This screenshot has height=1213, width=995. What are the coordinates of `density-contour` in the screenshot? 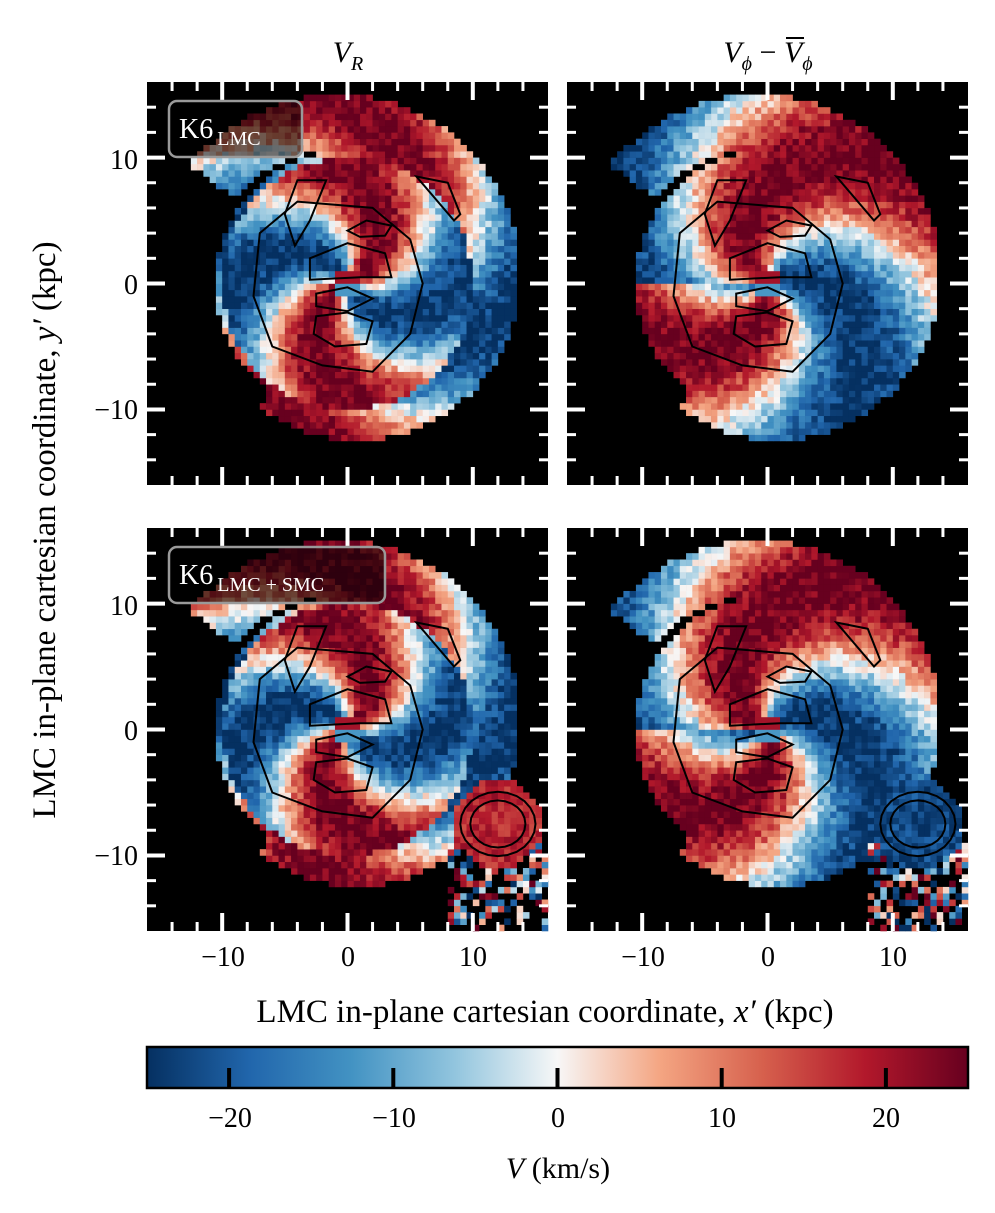 It's located at (437, 198).